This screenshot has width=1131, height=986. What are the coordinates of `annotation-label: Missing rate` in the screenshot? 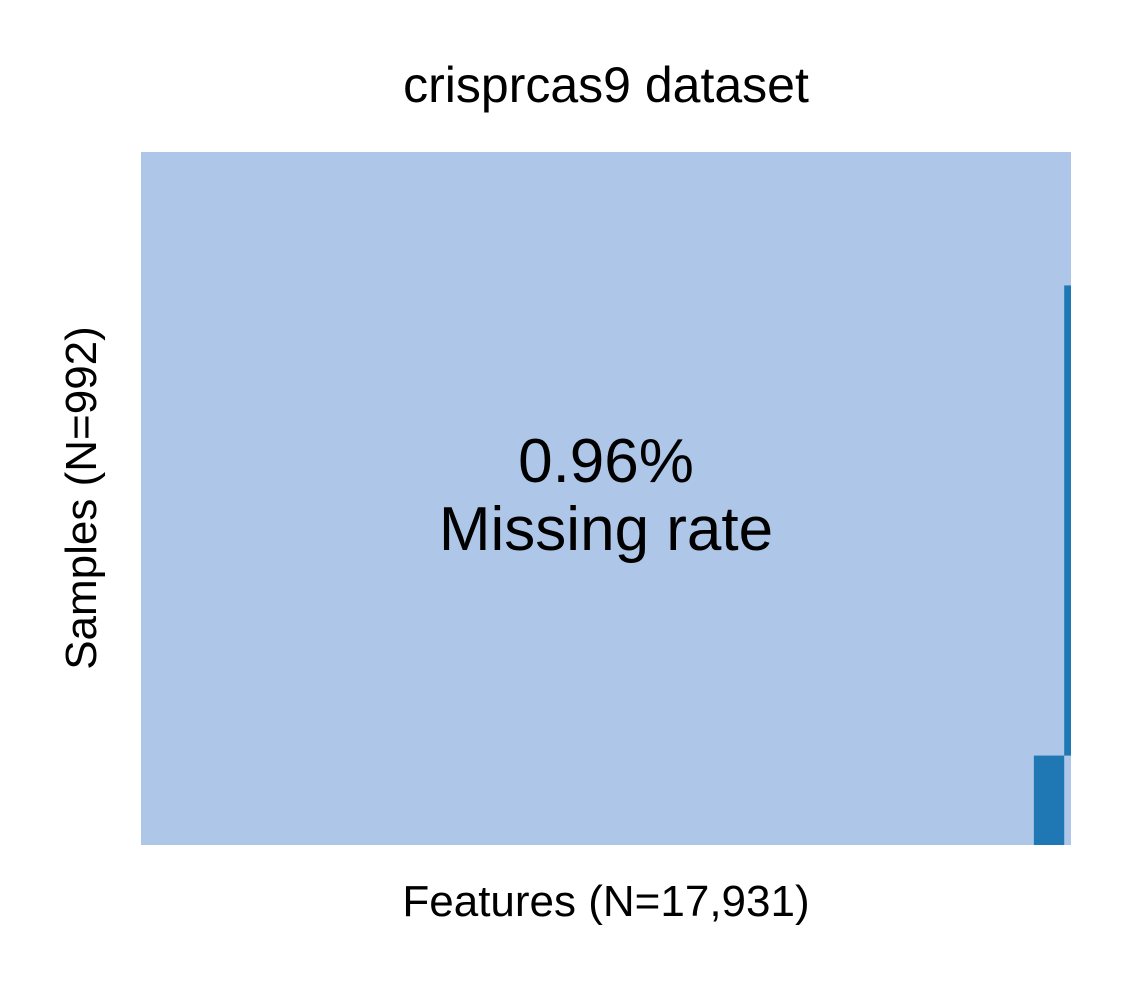 It's located at (606, 529).